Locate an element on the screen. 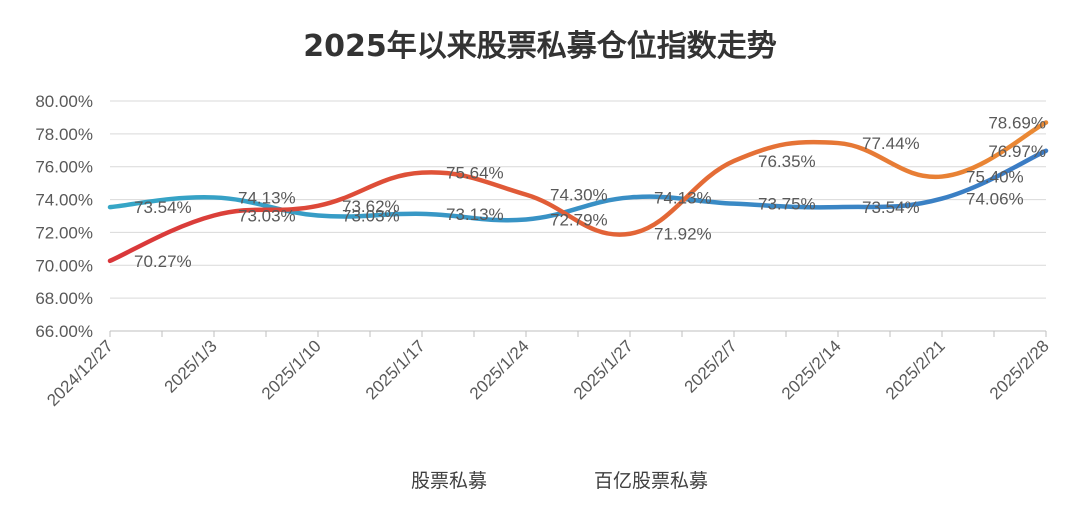 This screenshot has width=1080, height=516. y-tick-label: 74.00% is located at coordinates (64, 200).